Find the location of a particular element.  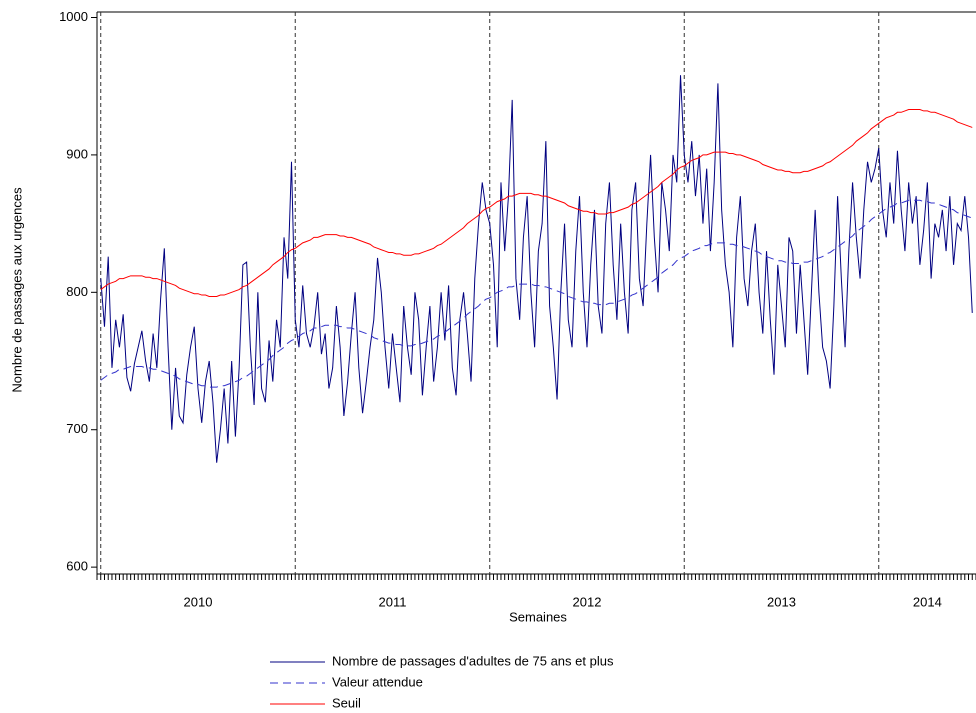

legend-label: Seuil is located at coordinates (346, 702).